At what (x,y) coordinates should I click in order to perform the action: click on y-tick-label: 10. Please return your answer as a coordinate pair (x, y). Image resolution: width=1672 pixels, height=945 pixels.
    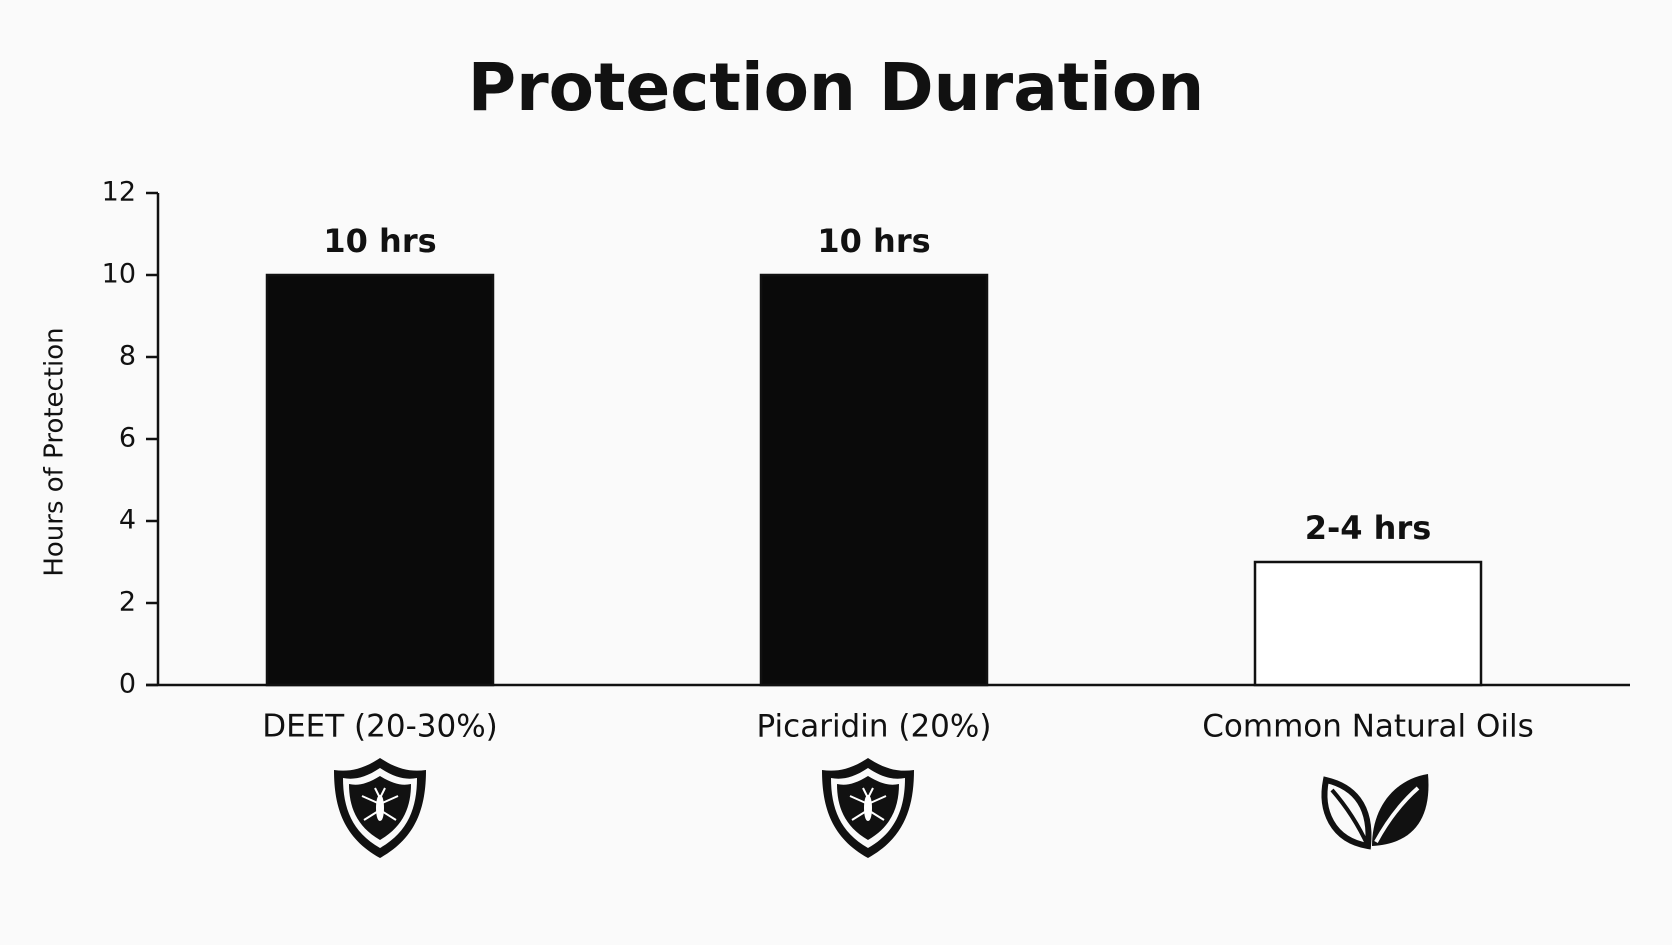
    Looking at the image, I should click on (119, 274).